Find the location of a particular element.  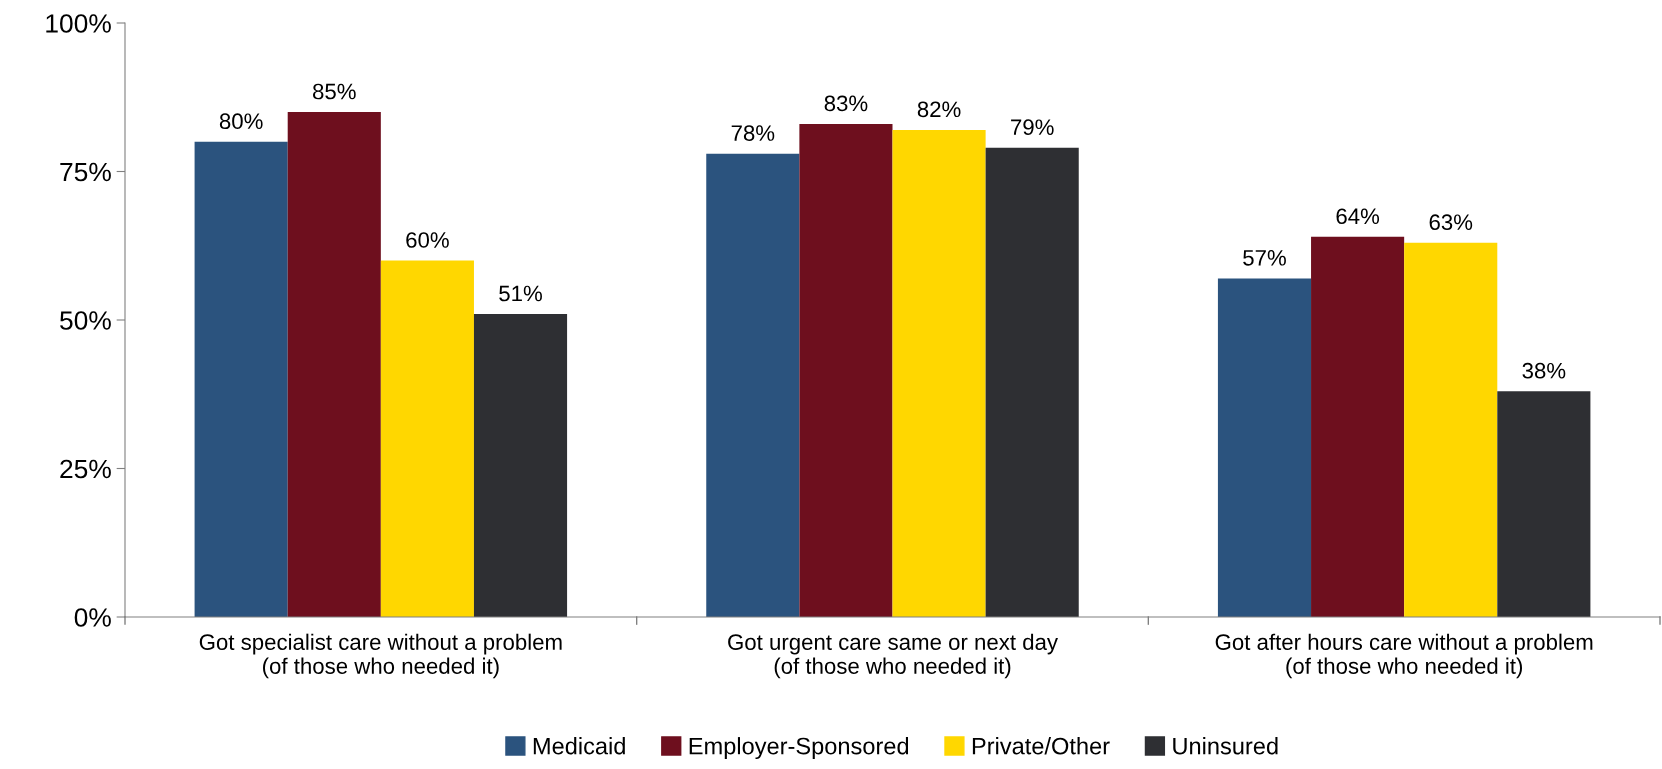

data-label: 80% is located at coordinates (241, 121).